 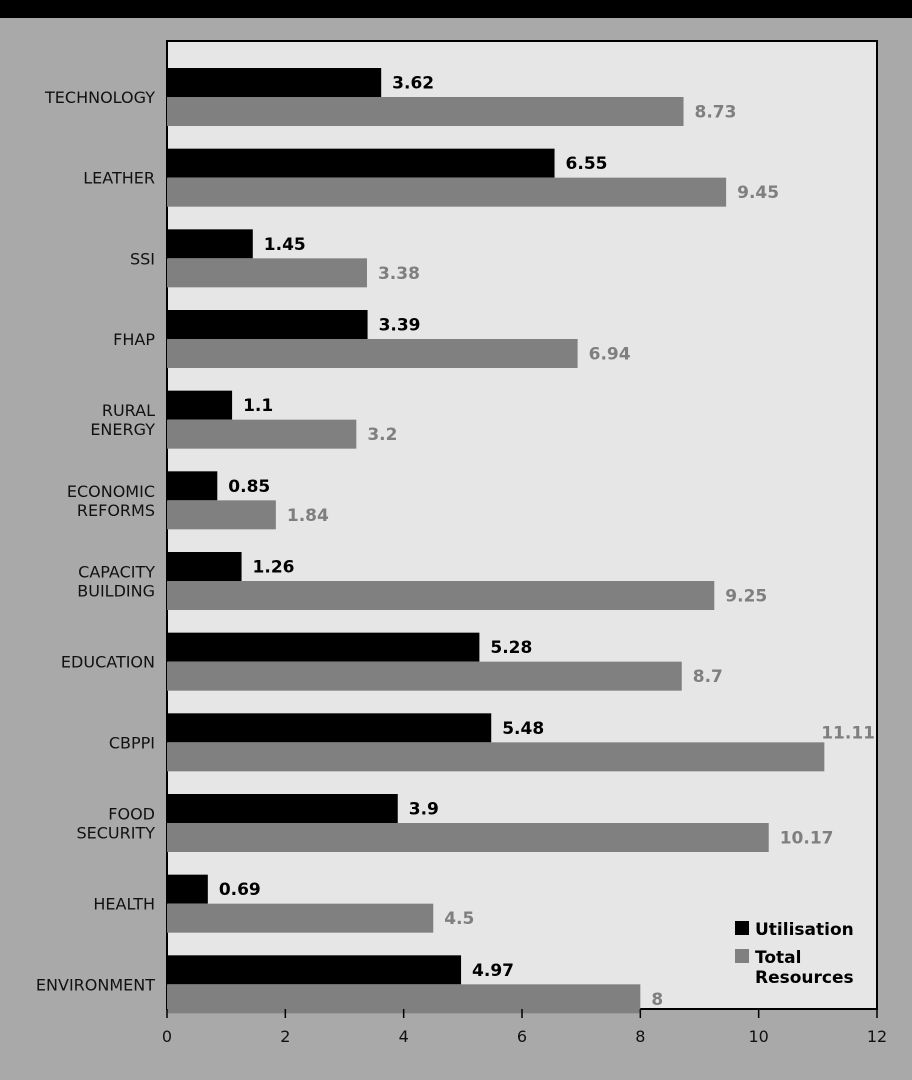 I want to click on value-label: 1.26, so click(x=274, y=568).